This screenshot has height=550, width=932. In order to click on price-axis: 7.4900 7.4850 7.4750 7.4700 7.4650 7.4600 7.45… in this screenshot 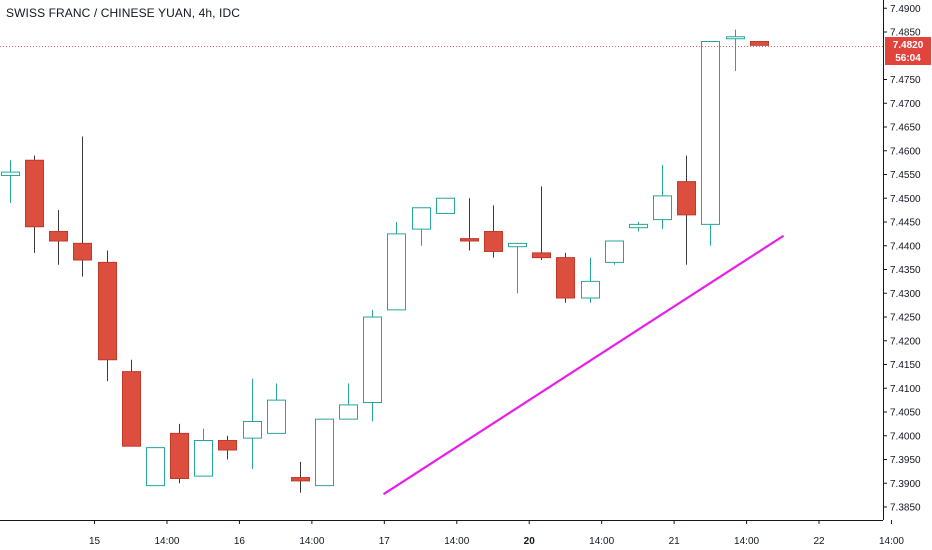, I will do `click(902, 259)`.